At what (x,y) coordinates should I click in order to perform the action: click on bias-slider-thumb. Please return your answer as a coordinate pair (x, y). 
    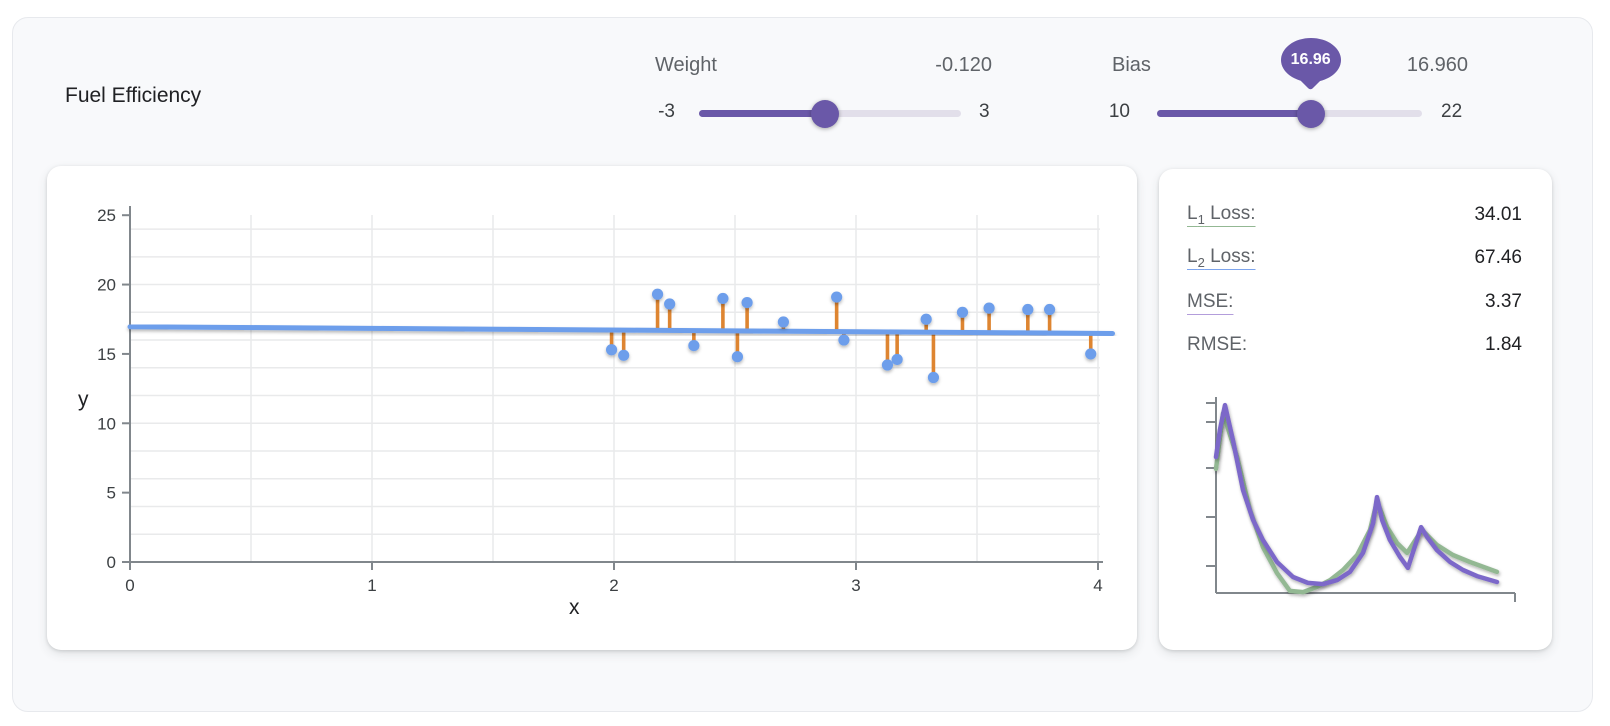
    Looking at the image, I should click on (1310, 113).